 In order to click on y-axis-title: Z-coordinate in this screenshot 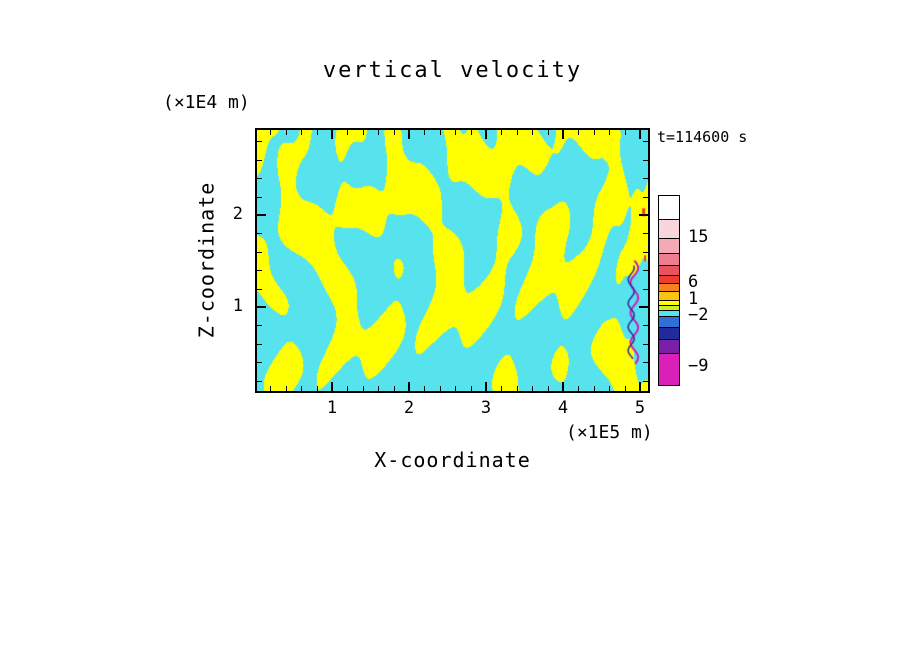, I will do `click(206, 260)`.